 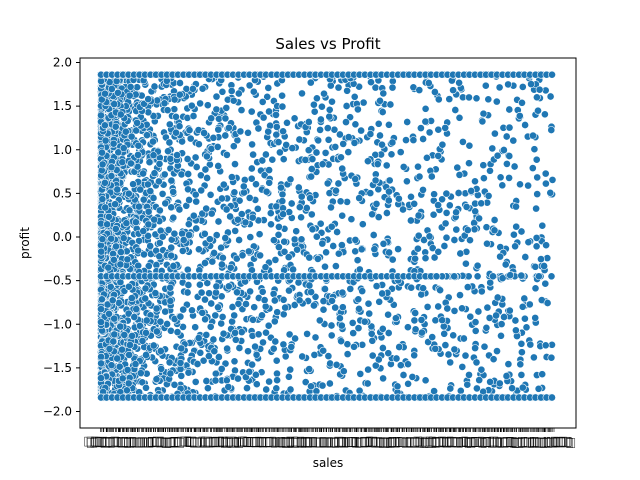 What do you see at coordinates (248, 351) in the screenshot?
I see `data-point-2054` at bounding box center [248, 351].